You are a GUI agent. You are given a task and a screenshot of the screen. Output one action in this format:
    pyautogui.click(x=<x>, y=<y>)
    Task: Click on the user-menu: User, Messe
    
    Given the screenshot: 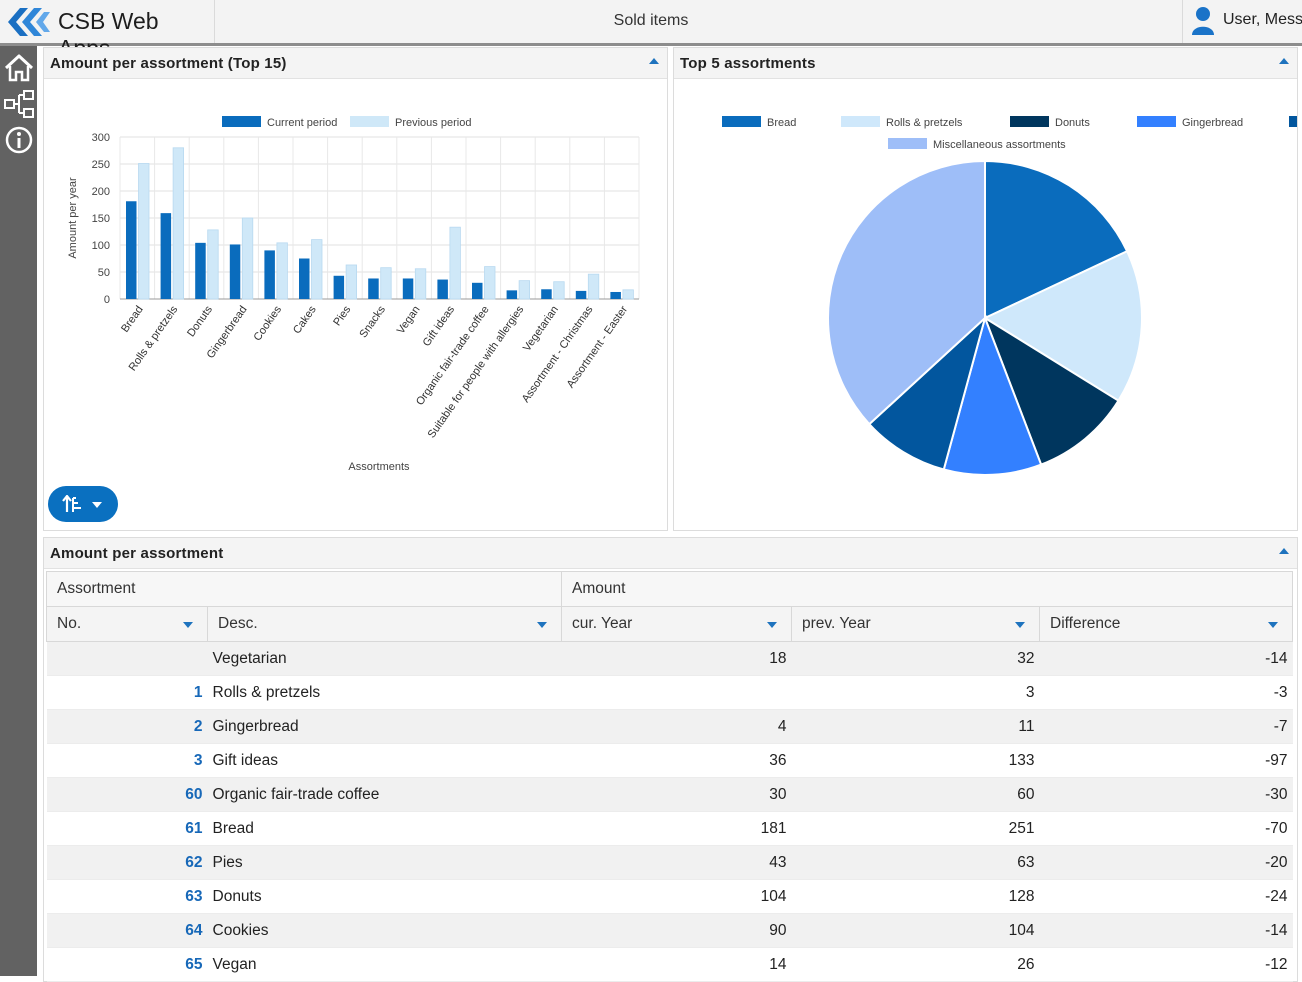 What is the action you would take?
    pyautogui.click(x=1242, y=21)
    